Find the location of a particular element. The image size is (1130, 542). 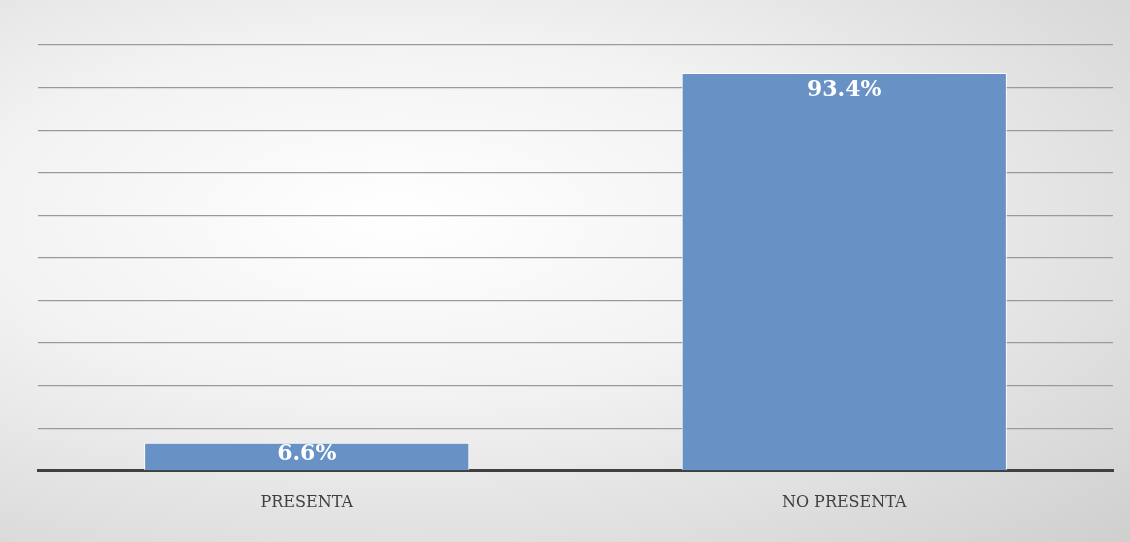

x-tick-label: PRESENTA is located at coordinates (307, 501).